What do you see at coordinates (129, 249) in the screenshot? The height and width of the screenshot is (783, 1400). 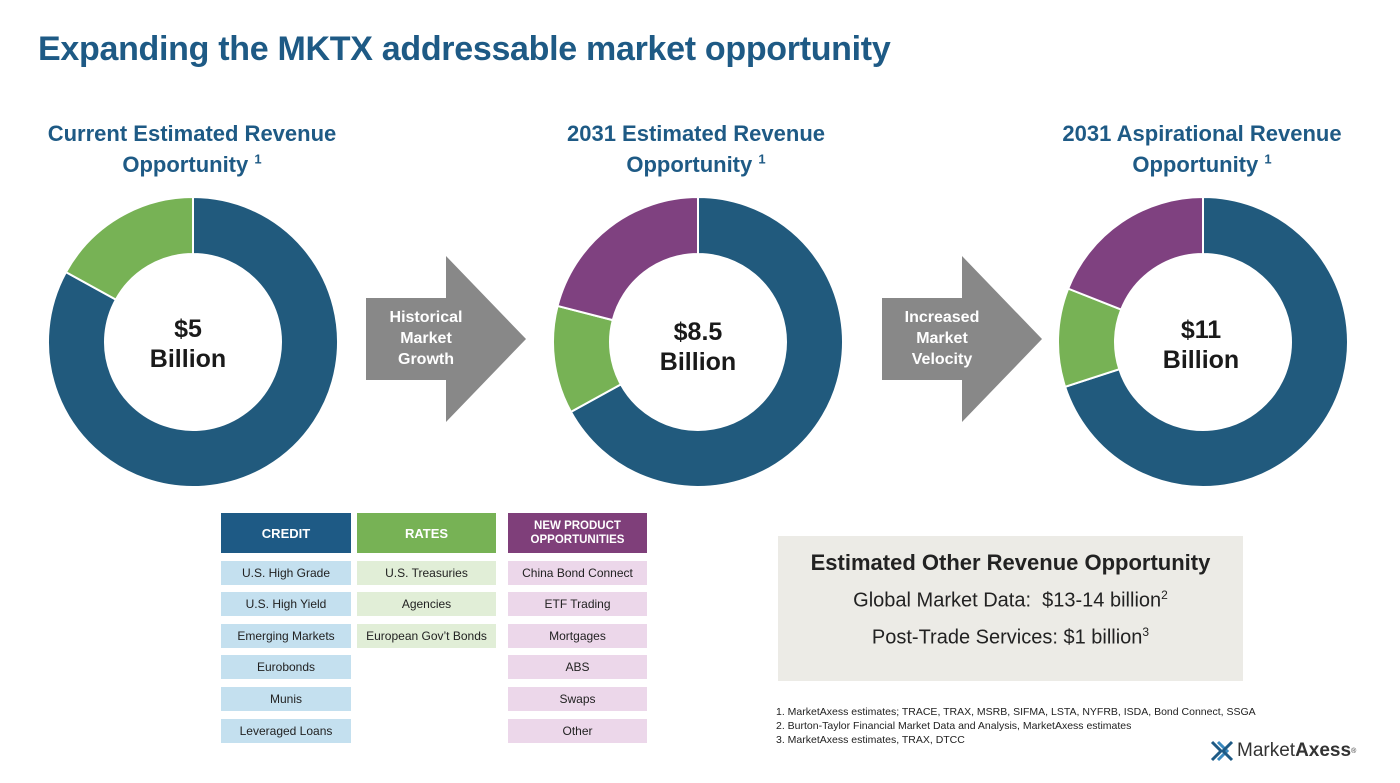 I see `donut-slice-rates` at bounding box center [129, 249].